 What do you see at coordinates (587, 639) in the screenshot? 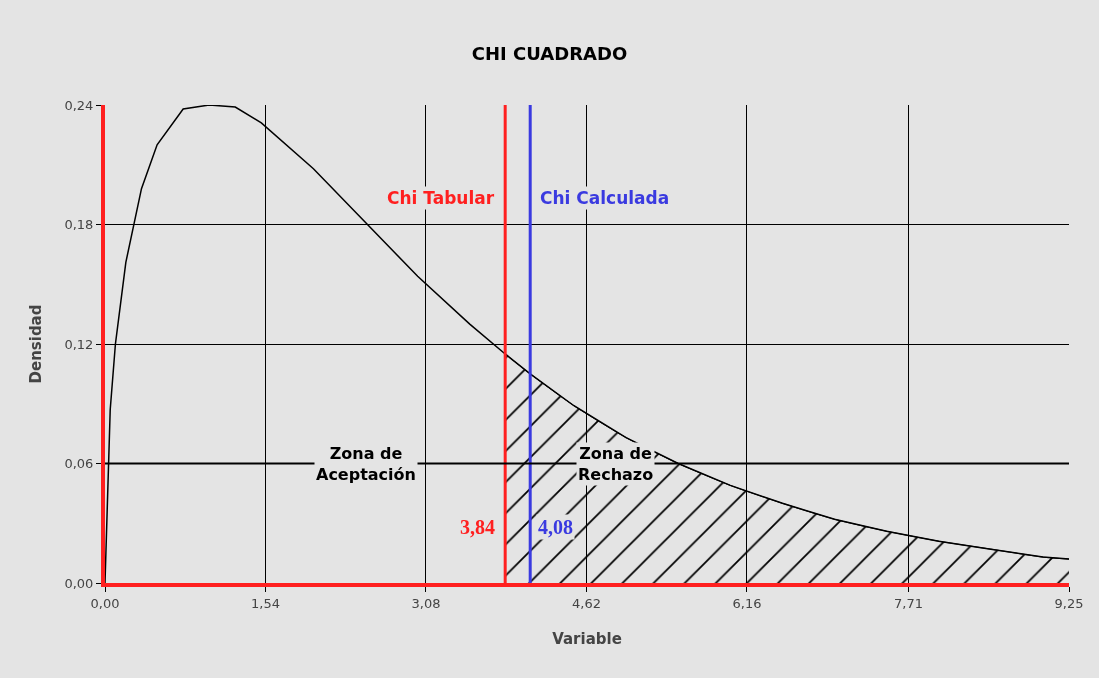
I see `x-axis-title: Variable` at bounding box center [587, 639].